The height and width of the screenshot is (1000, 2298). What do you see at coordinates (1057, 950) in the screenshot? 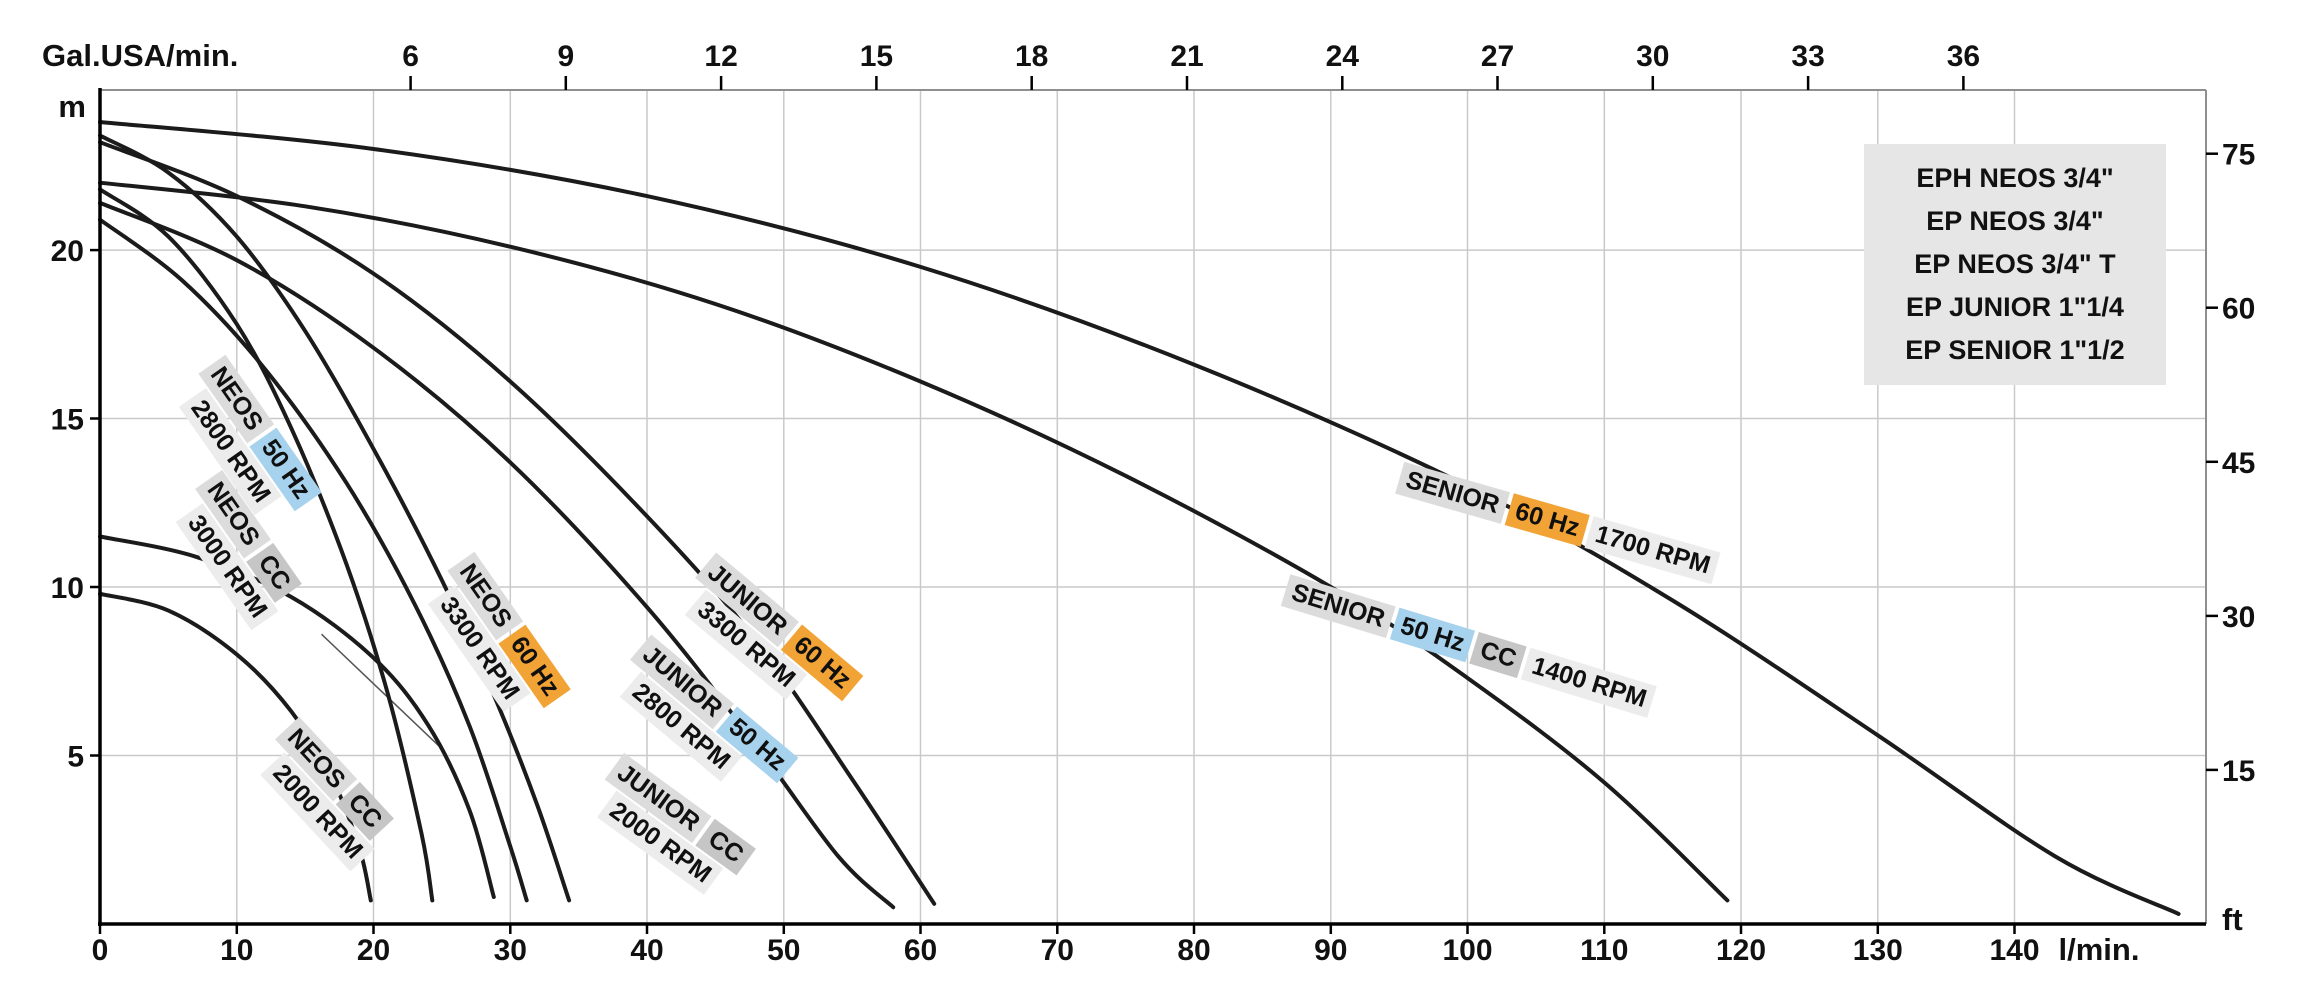
I see `x-tick-label: 70` at bounding box center [1057, 950].